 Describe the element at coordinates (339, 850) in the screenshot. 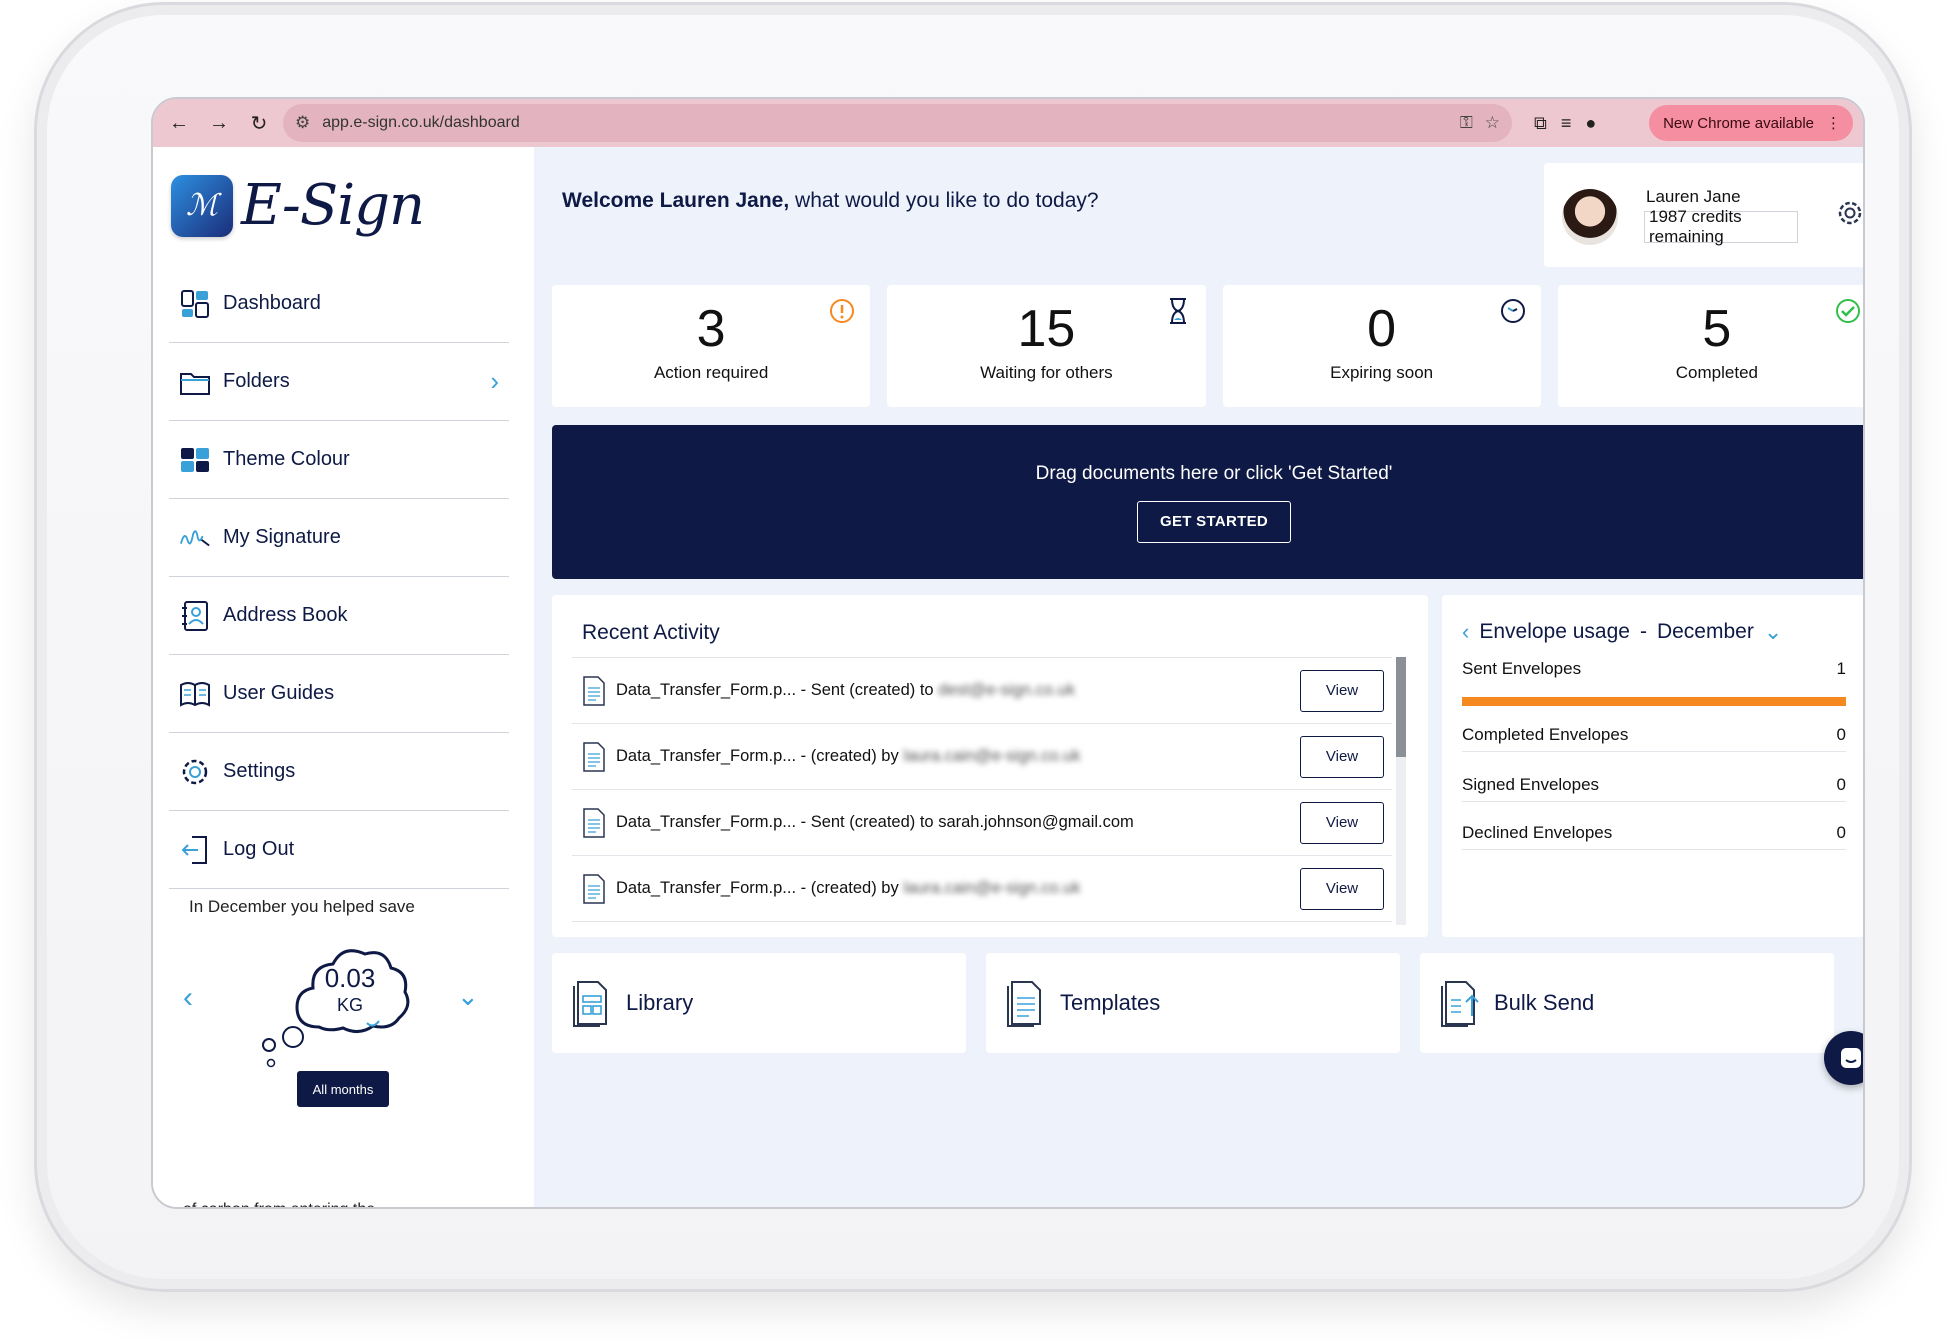

I see `sidebar-item-log-out: Log Out` at that location.